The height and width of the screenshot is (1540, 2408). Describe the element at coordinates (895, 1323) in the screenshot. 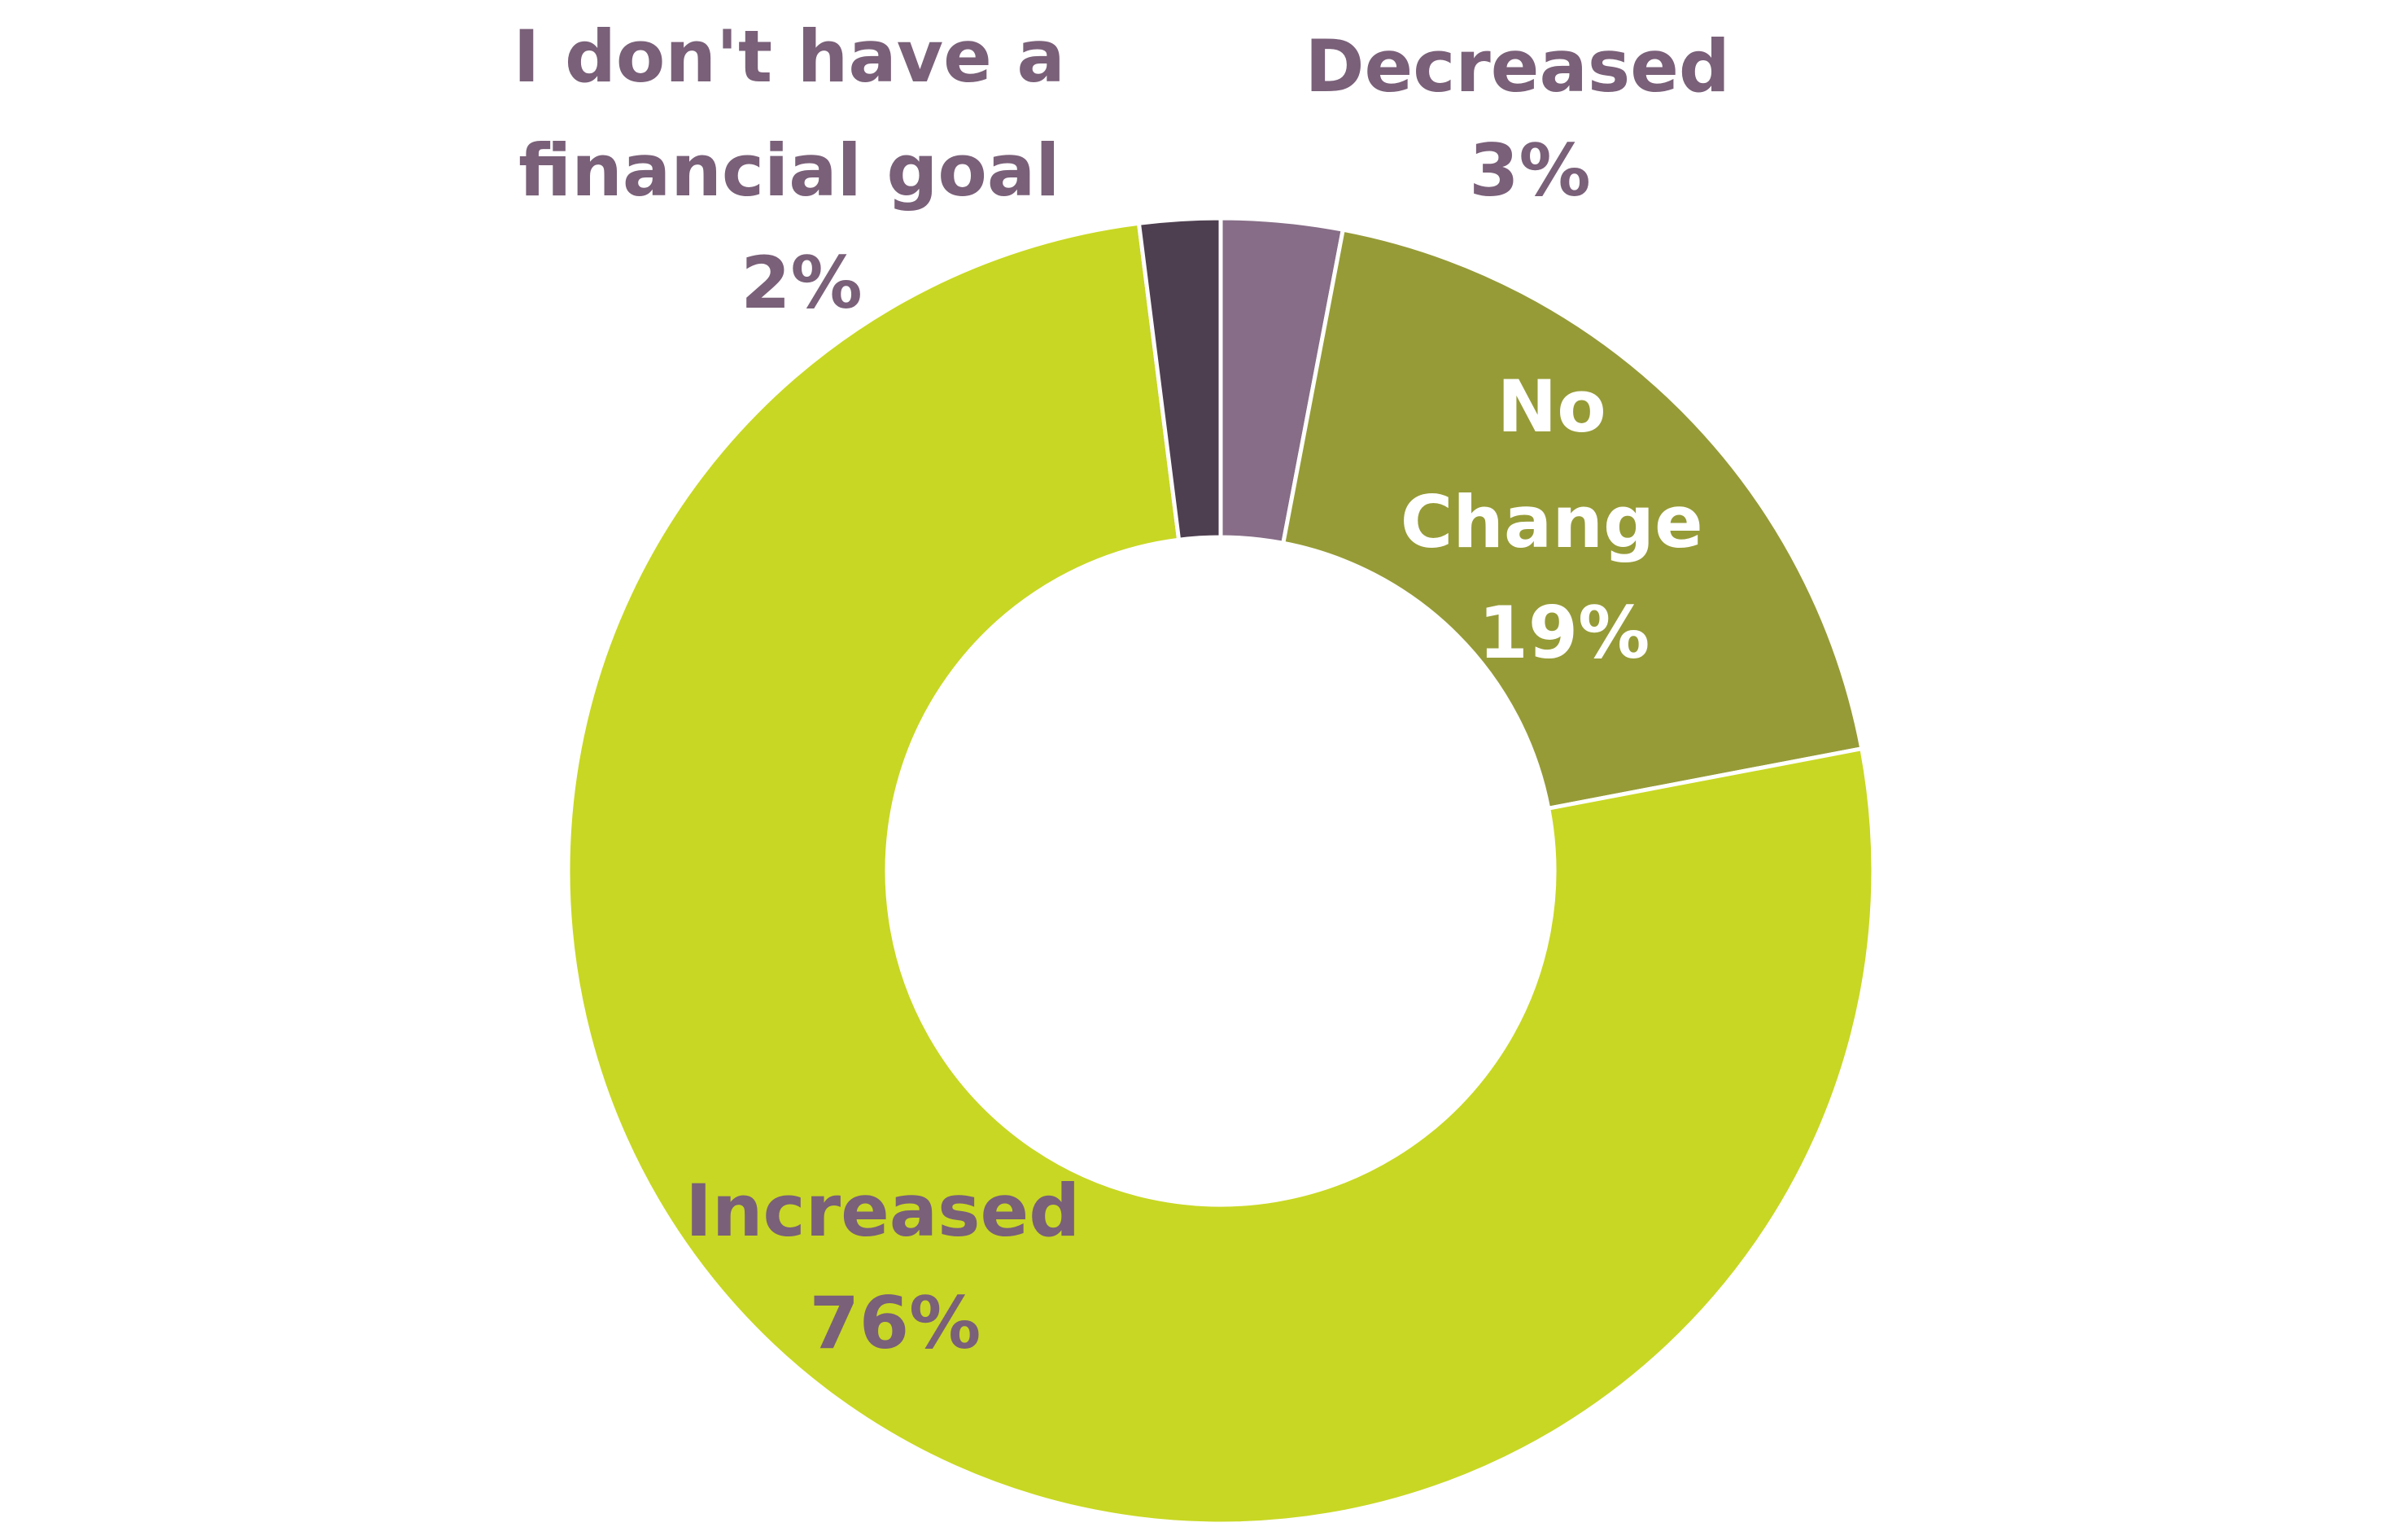

I see `label-increased-value: 76%` at that location.